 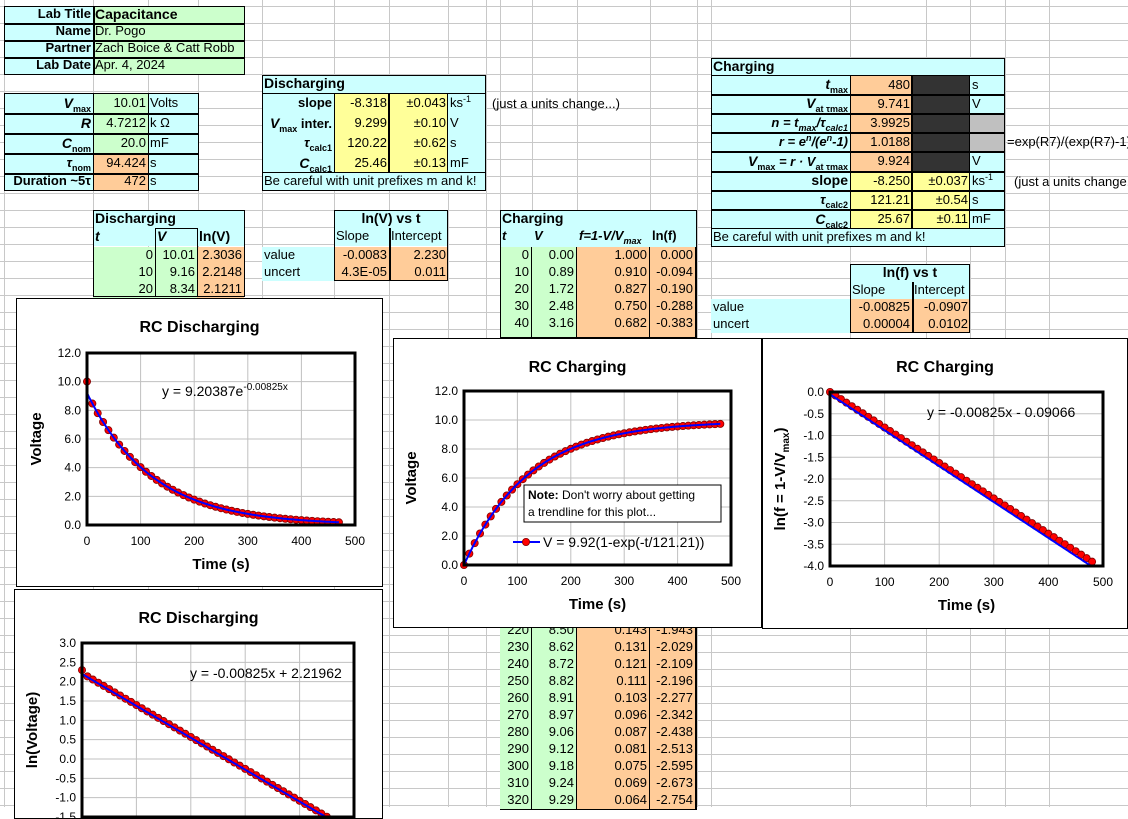 What do you see at coordinates (168, 65) in the screenshot?
I see `cell-lab-date: Apr. 4, 2024` at bounding box center [168, 65].